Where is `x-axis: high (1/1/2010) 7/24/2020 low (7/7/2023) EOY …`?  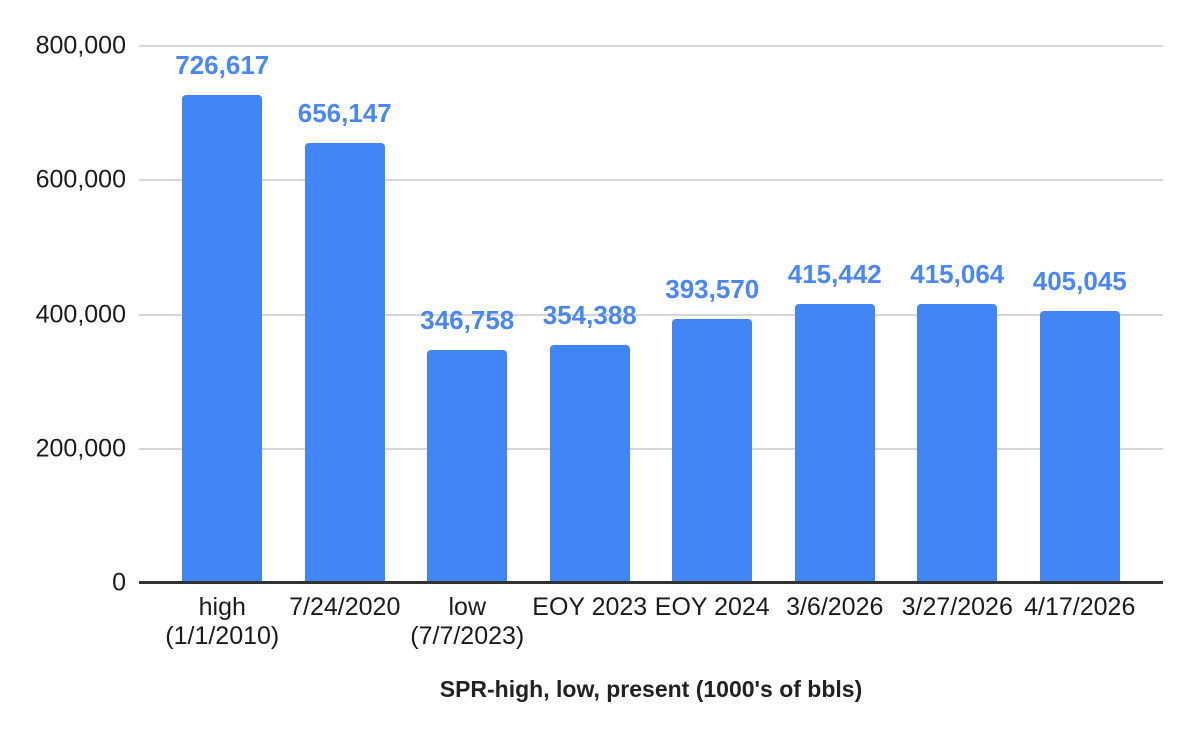
x-axis: high (1/1/2010) 7/24/2020 low (7/7/2023) EOY … is located at coordinates (651, 622).